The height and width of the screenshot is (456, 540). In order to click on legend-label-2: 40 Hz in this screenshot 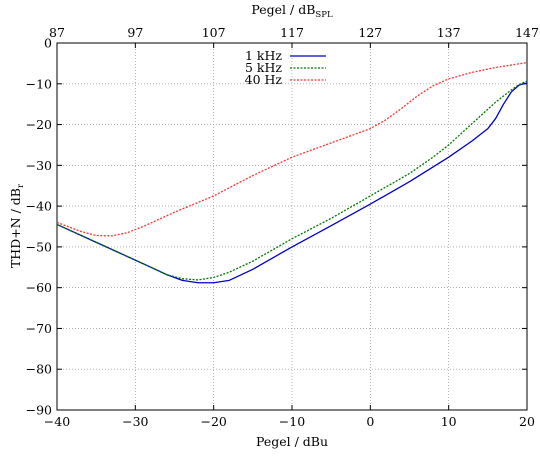, I will do `click(264, 79)`.